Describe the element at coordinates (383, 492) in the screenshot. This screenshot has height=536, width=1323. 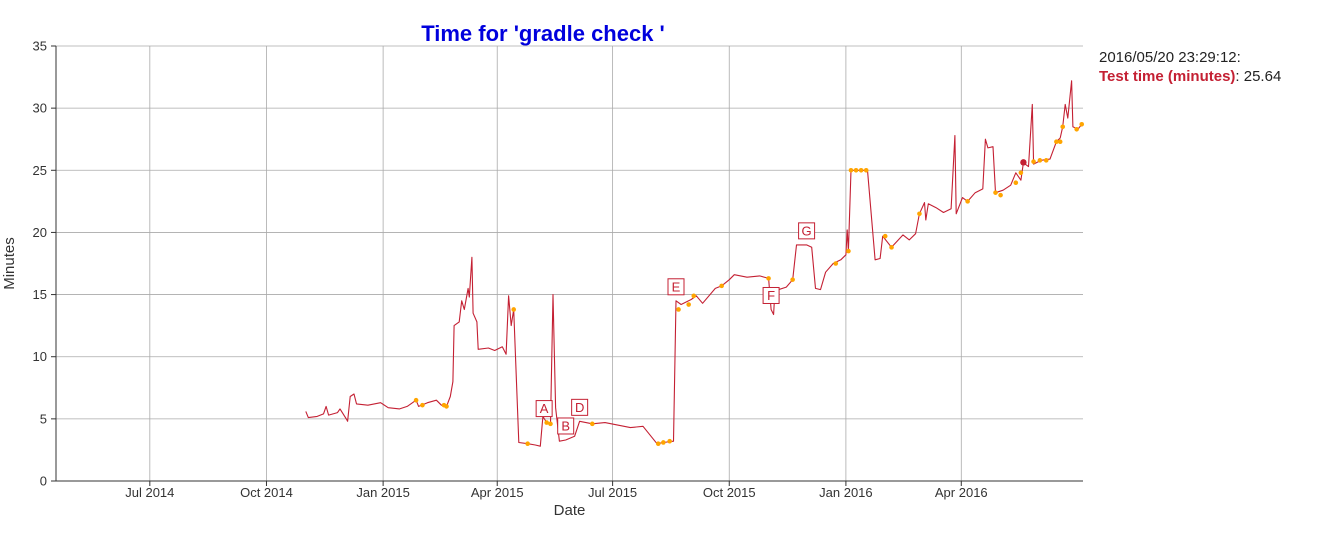
I see `x-tick-label: Jan 2015` at that location.